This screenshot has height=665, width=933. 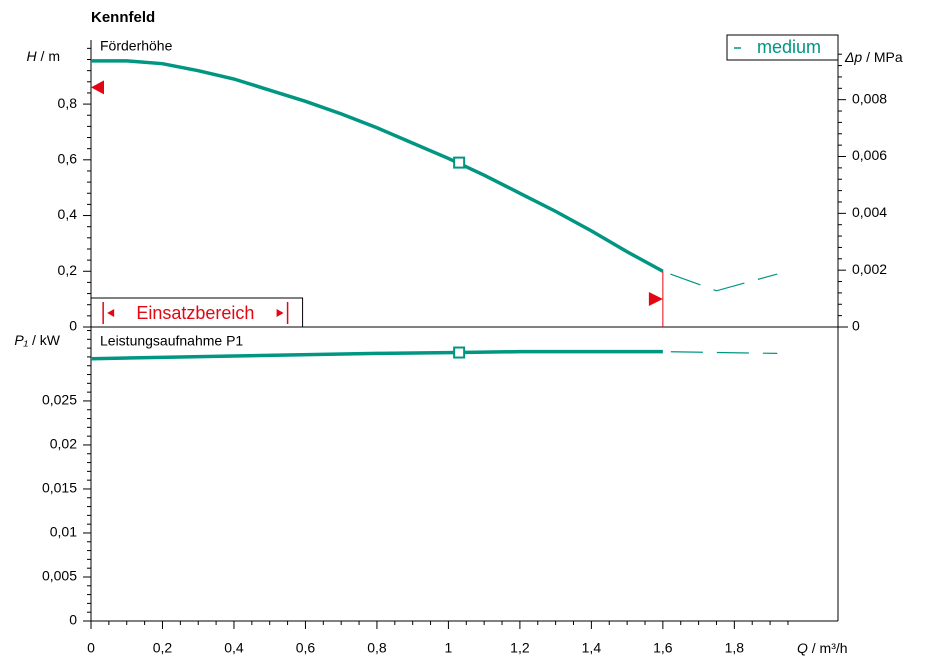 I want to click on y-tick-label: 0,025, so click(x=59, y=400).